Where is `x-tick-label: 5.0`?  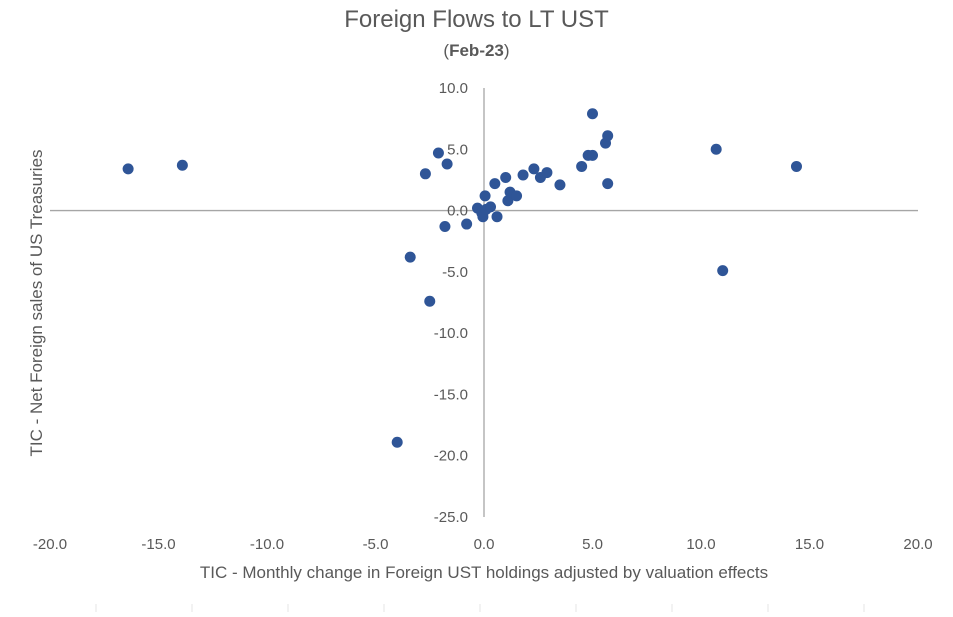
x-tick-label: 5.0 is located at coordinates (592, 544).